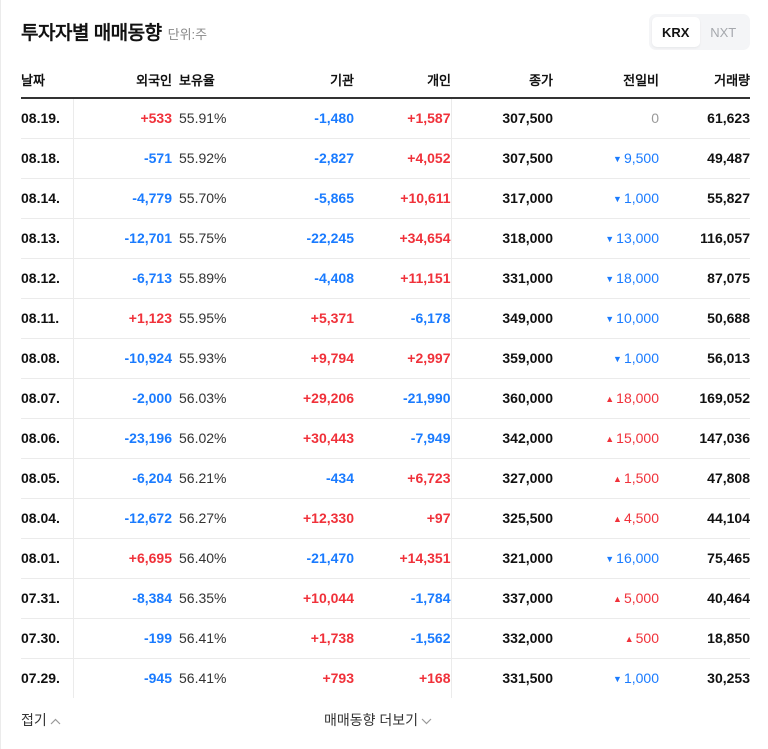 The height and width of the screenshot is (749, 768). Describe the element at coordinates (704, 198) in the screenshot. I see `cell-volume: 55,827` at that location.